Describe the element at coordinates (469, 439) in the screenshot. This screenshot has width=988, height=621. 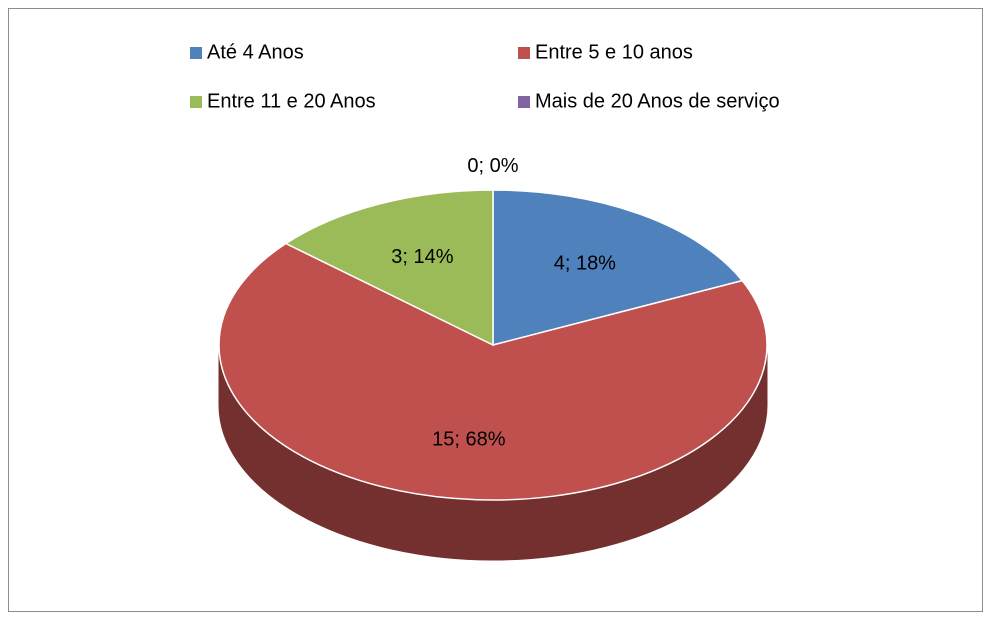
I see `data-label: 15; 68%` at that location.